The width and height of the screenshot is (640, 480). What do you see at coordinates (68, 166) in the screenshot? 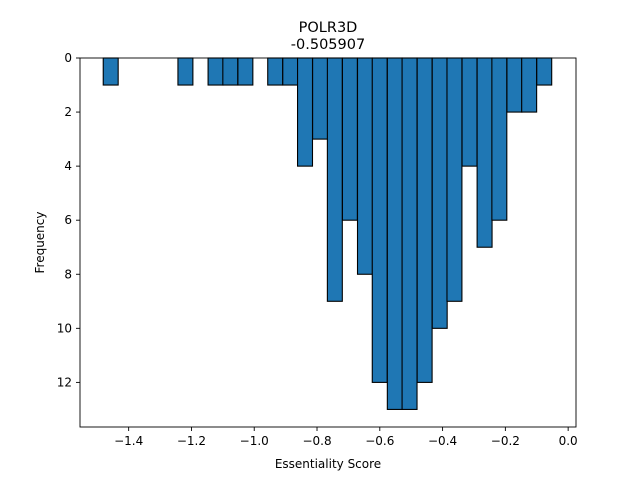
I see `y-tick-label: 4` at bounding box center [68, 166].